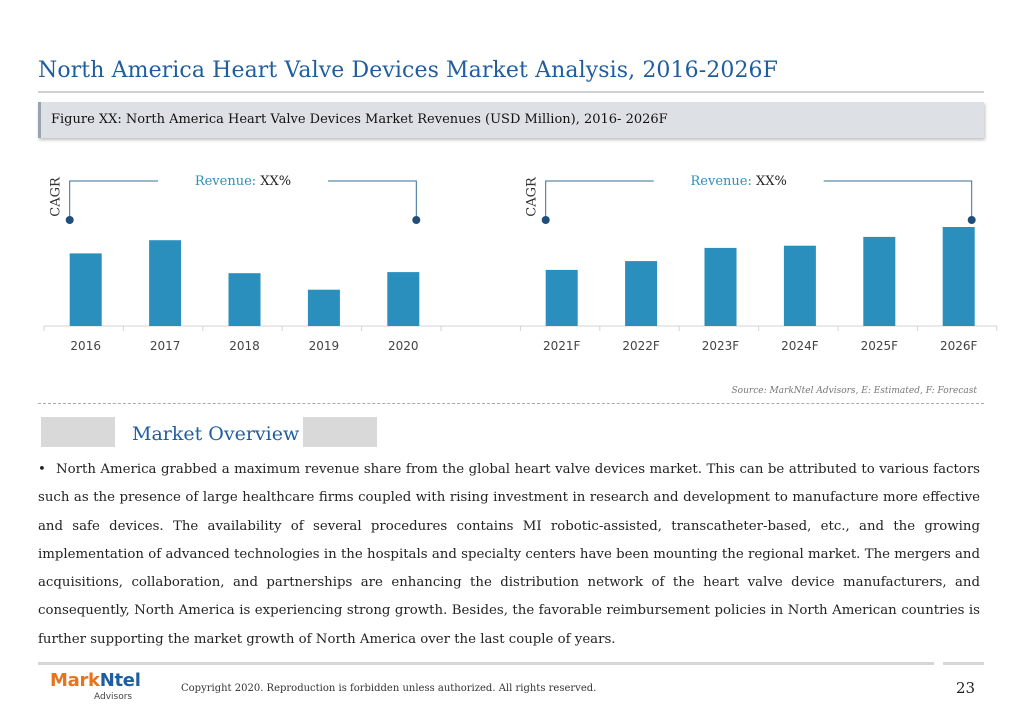 The width and height of the screenshot is (1023, 708). What do you see at coordinates (244, 346) in the screenshot?
I see `x-tick-label: 2018` at bounding box center [244, 346].